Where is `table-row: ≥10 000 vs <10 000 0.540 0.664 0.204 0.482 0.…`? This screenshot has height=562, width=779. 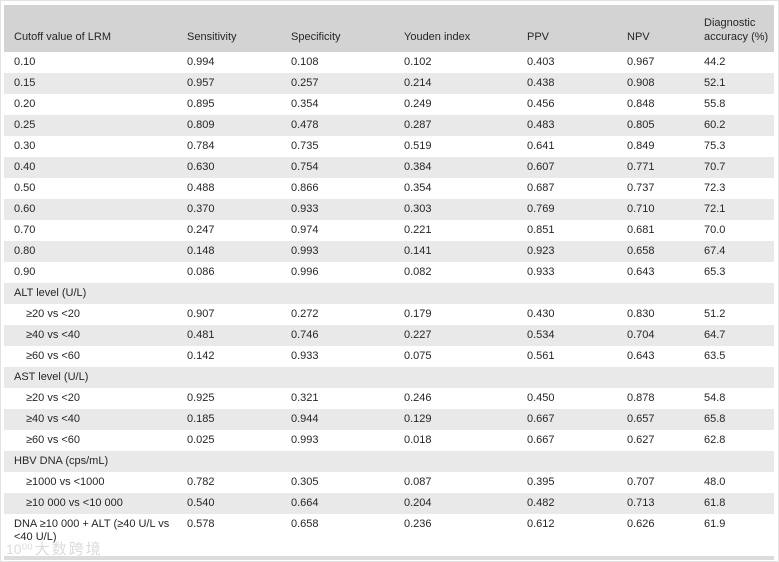 table-row: ≥10 000 vs <10 000 0.540 0.664 0.204 0.482 0.… is located at coordinates (389, 503).